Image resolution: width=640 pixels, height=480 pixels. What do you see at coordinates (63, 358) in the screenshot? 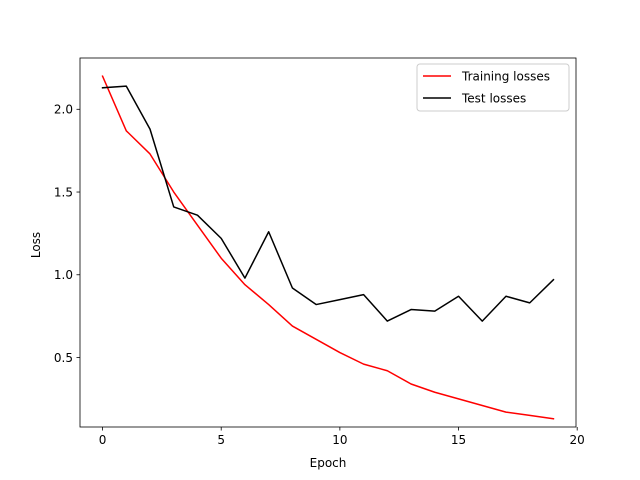
I see `y-tick-label: 0.5` at bounding box center [63, 358].